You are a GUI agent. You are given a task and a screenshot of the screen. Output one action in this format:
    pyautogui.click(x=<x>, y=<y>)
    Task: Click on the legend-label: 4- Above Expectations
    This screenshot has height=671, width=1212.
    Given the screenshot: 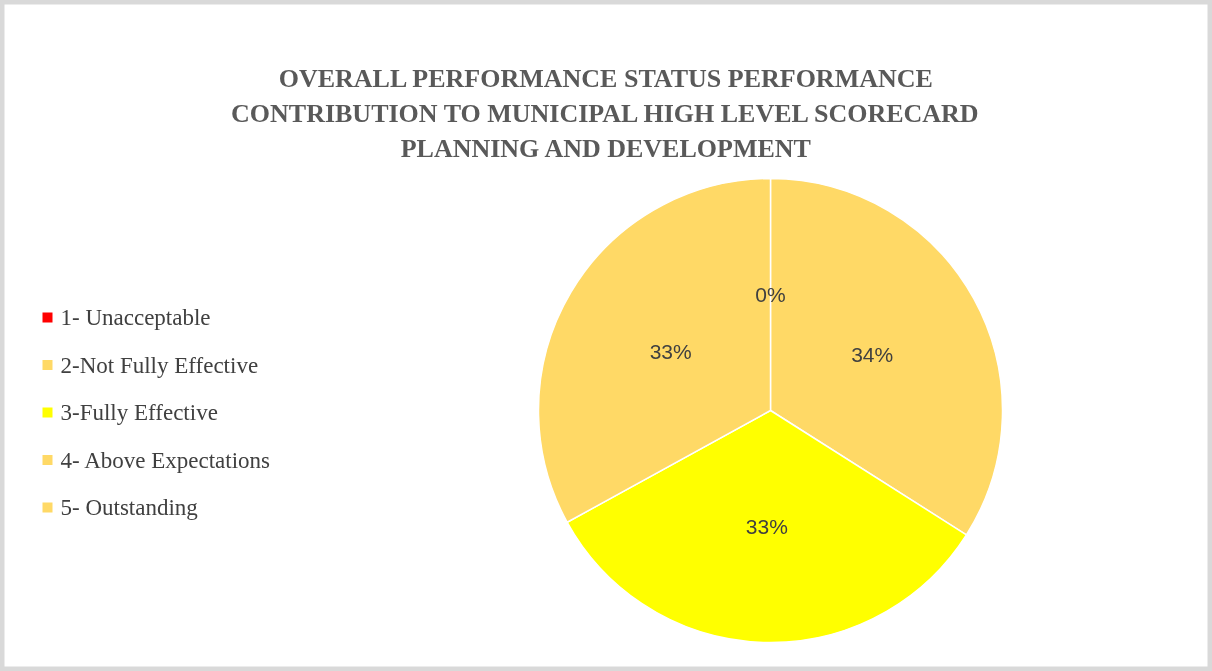 What is the action you would take?
    pyautogui.click(x=165, y=460)
    